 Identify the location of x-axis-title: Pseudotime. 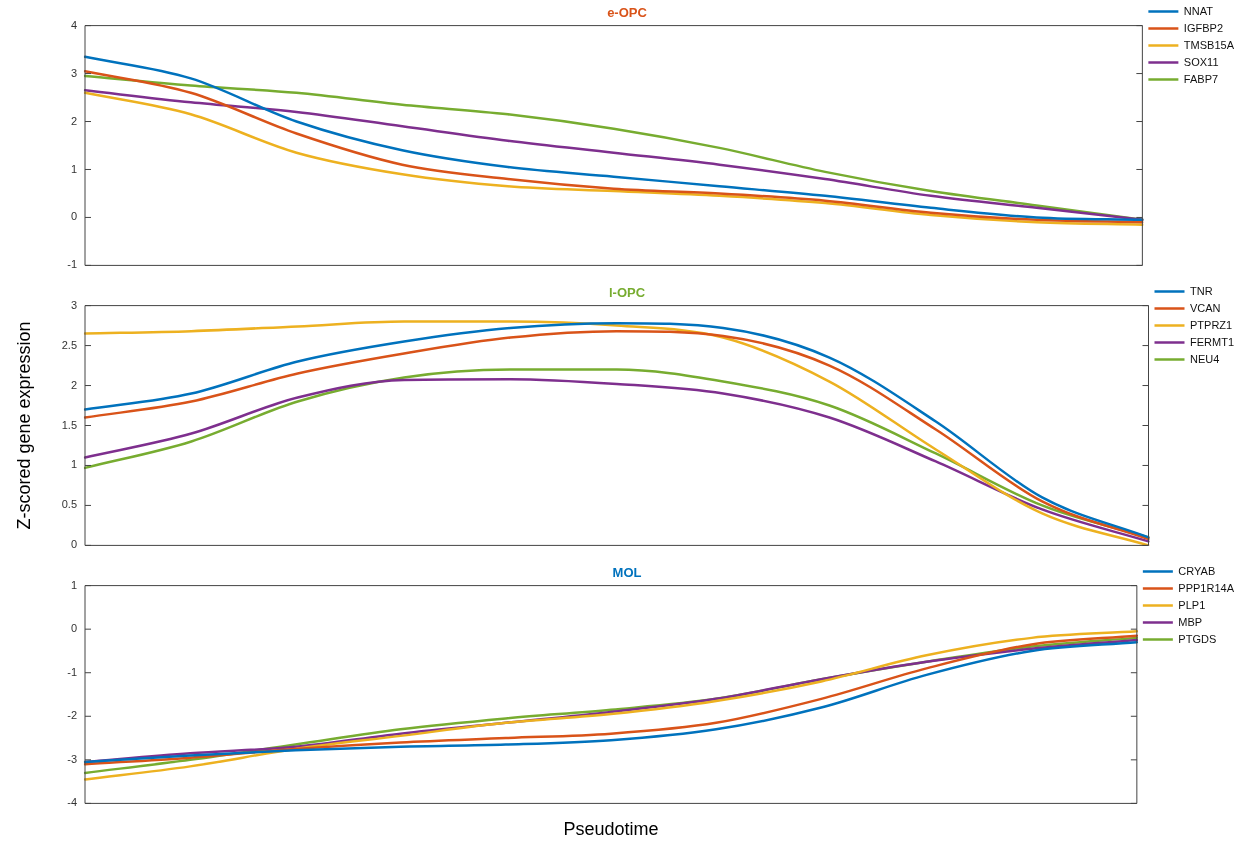
(611, 829).